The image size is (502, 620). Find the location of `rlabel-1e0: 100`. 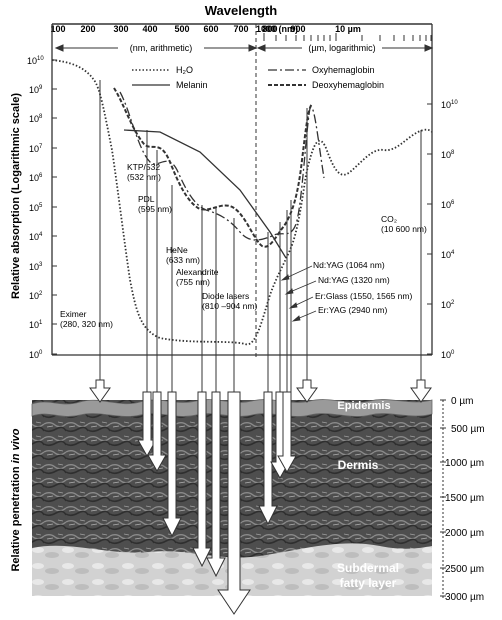

rlabel-1e0: 100 is located at coordinates (448, 355).